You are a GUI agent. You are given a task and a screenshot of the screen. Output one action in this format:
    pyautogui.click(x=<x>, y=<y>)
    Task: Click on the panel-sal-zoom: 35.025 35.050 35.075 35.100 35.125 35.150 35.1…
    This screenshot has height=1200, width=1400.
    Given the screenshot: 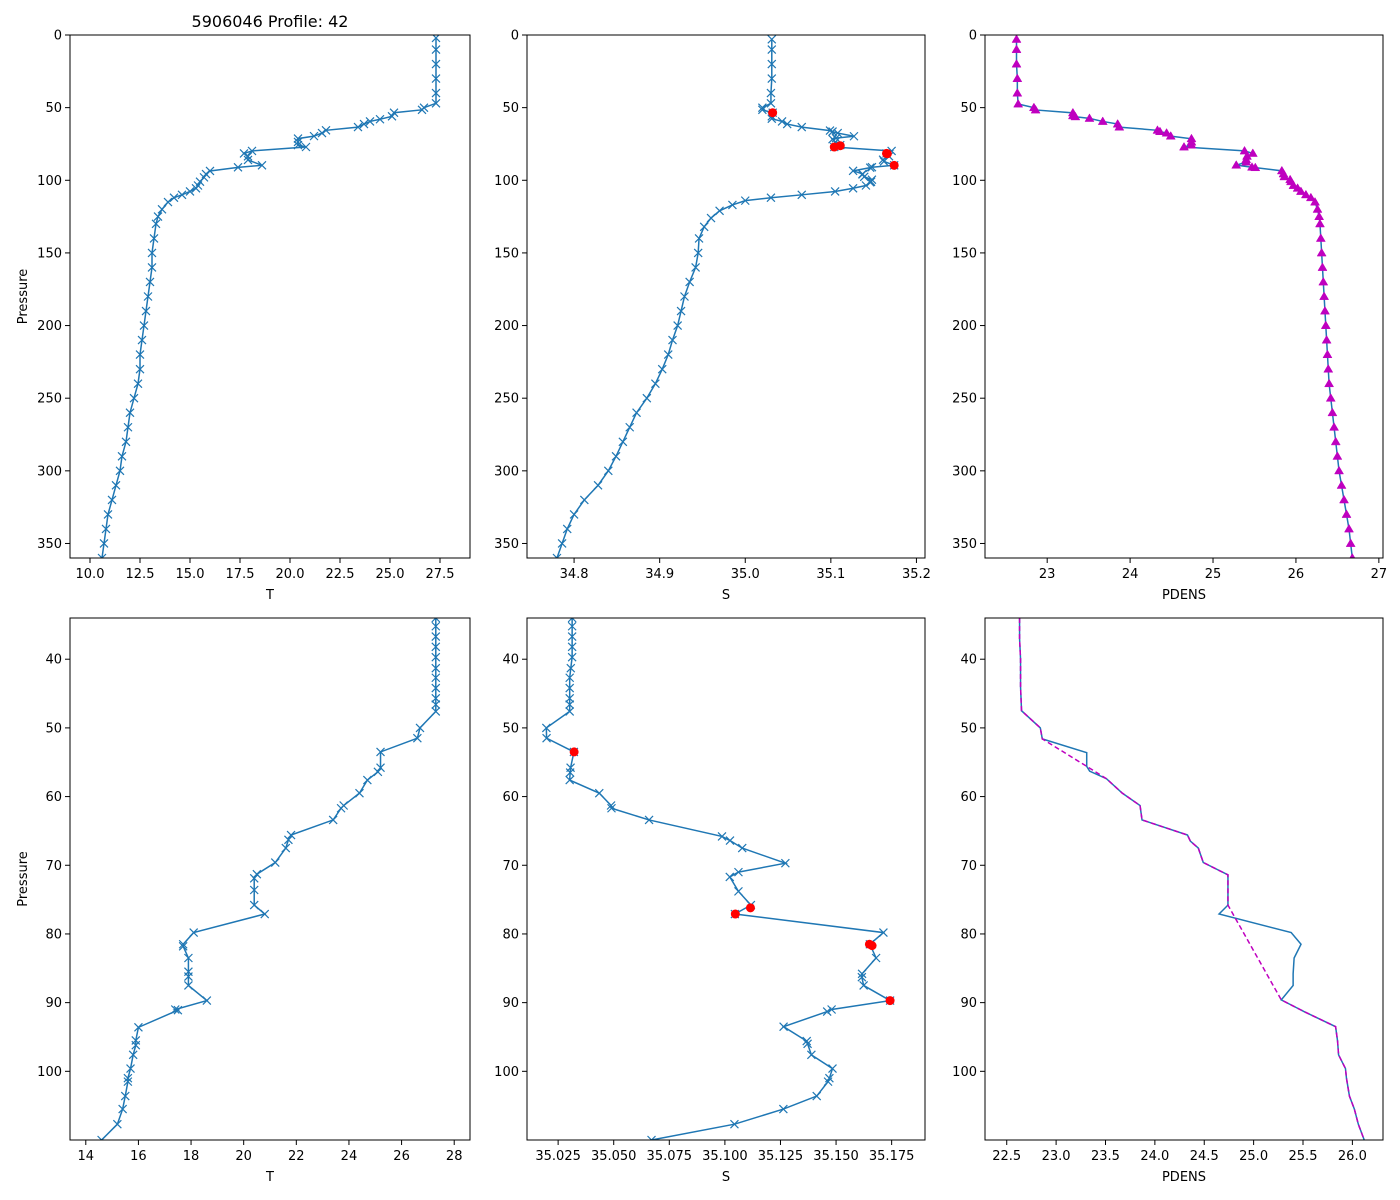 What is the action you would take?
    pyautogui.click(x=710, y=901)
    